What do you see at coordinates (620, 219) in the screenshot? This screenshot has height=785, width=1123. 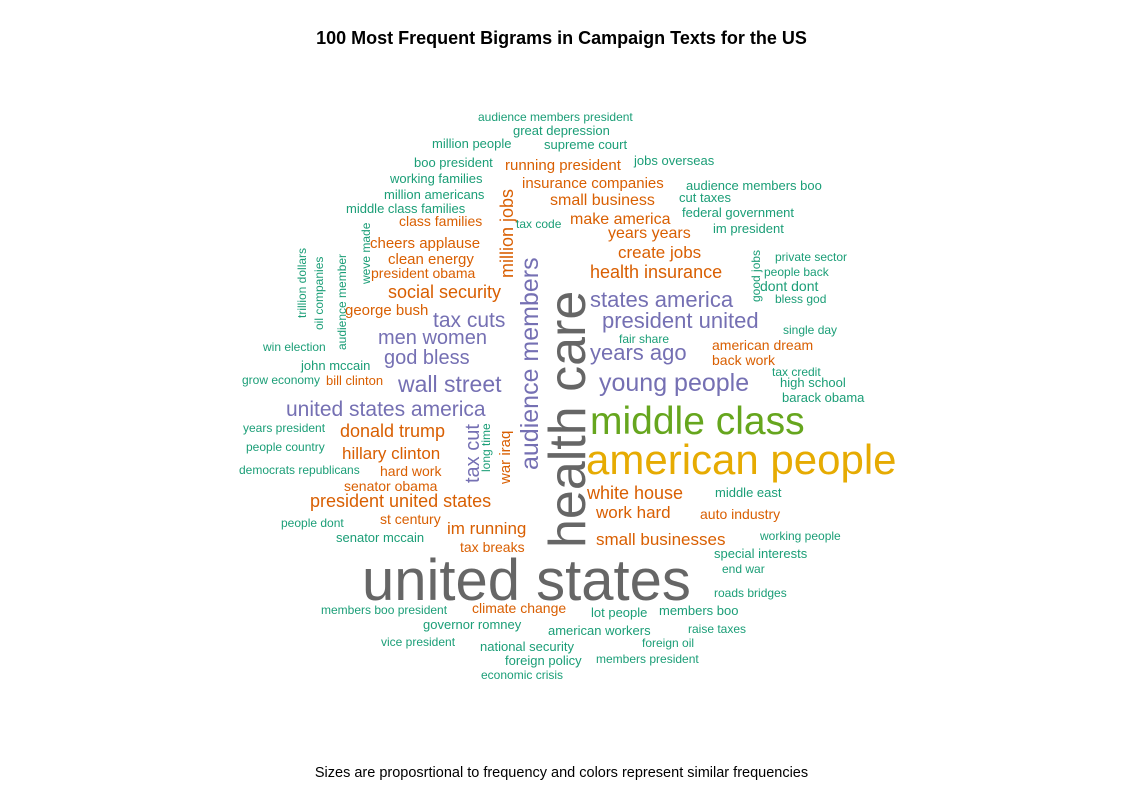 I see `word-make-america: make america` at bounding box center [620, 219].